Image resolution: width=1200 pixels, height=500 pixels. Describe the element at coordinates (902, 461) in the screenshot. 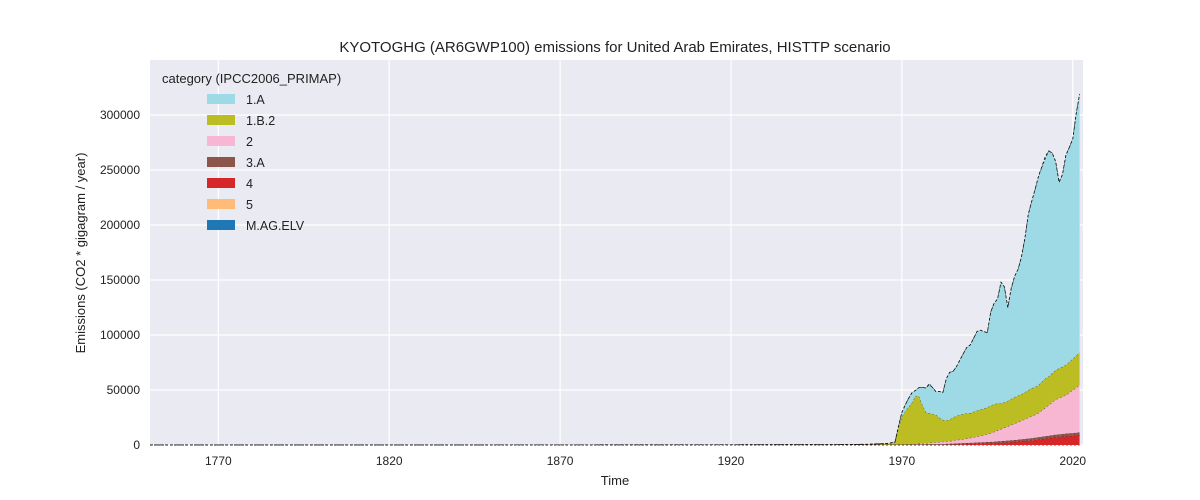

I see `x-tick-label: 1970` at that location.